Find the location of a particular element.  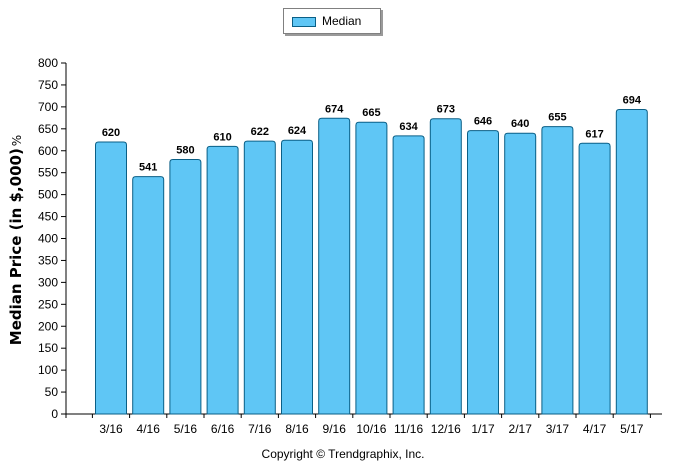

bar-1/17 is located at coordinates (483, 272).